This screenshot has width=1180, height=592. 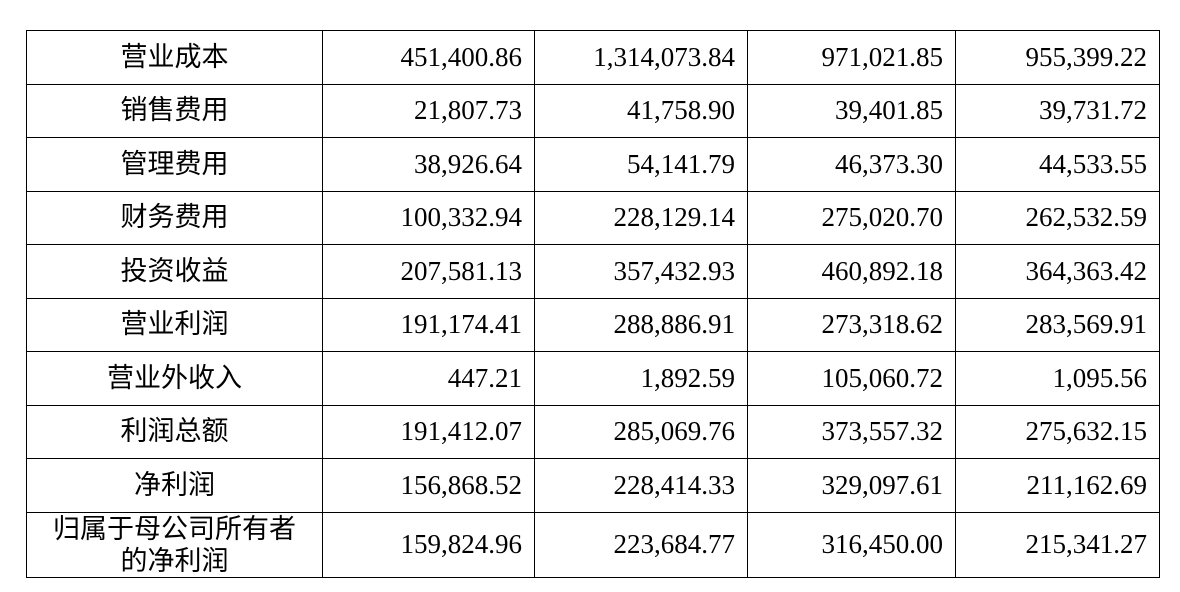 I want to click on cell-value: 44,533.55, so click(x=1057, y=164).